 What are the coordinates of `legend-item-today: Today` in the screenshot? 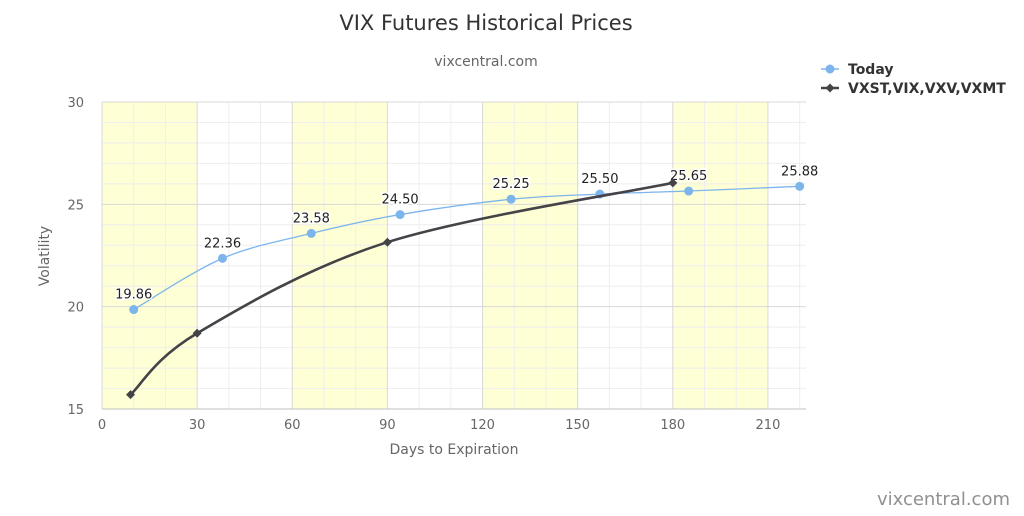 It's located at (857, 70).